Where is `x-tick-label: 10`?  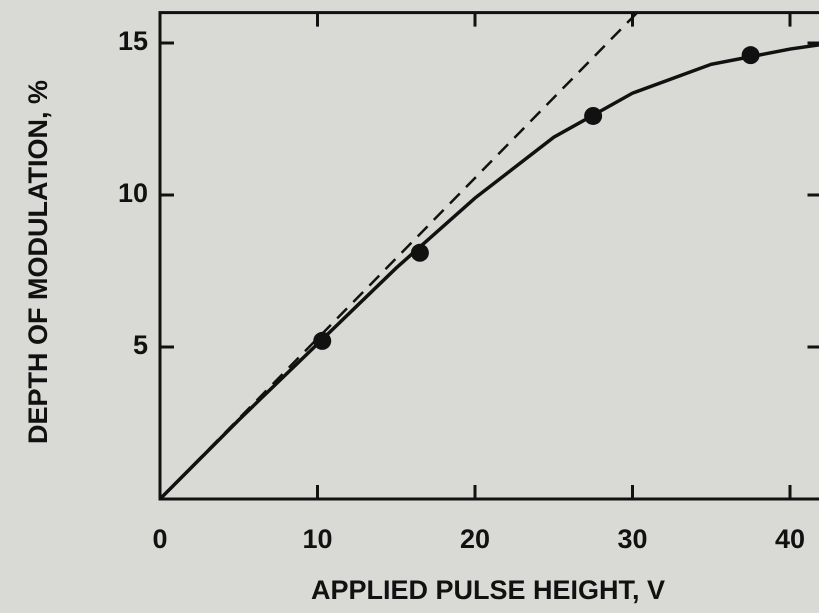
x-tick-label: 10 is located at coordinates (317, 539).